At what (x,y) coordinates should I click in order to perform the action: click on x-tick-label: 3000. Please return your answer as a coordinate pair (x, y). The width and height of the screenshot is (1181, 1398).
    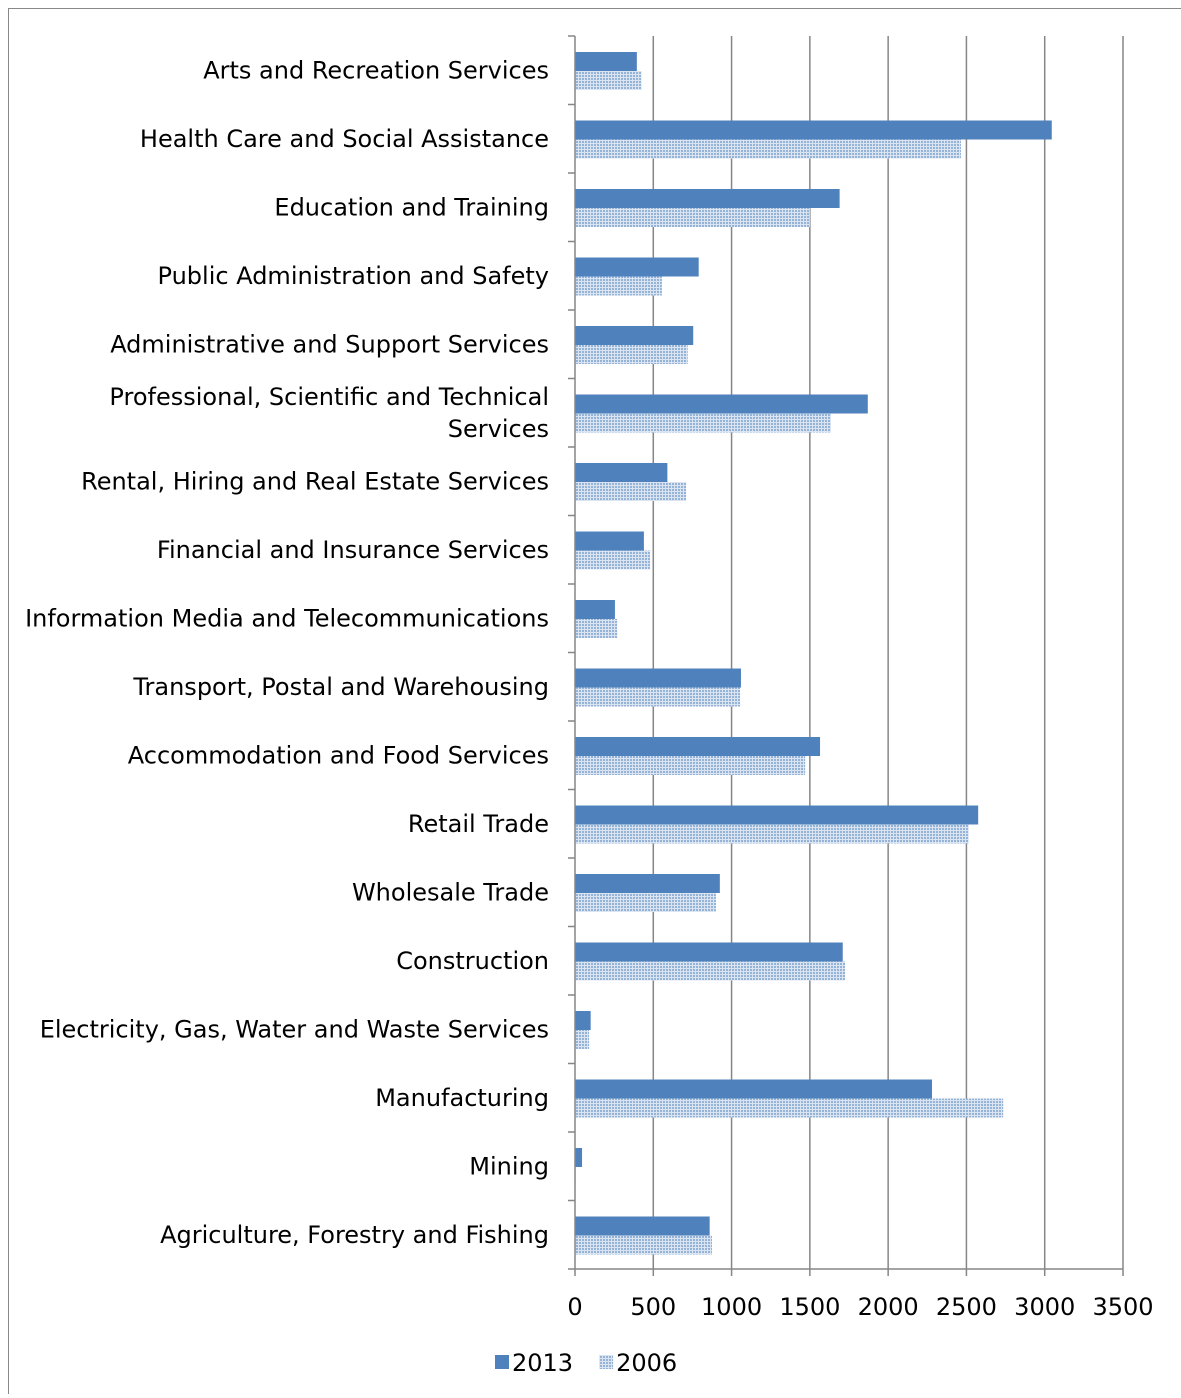
    Looking at the image, I should click on (1044, 1307).